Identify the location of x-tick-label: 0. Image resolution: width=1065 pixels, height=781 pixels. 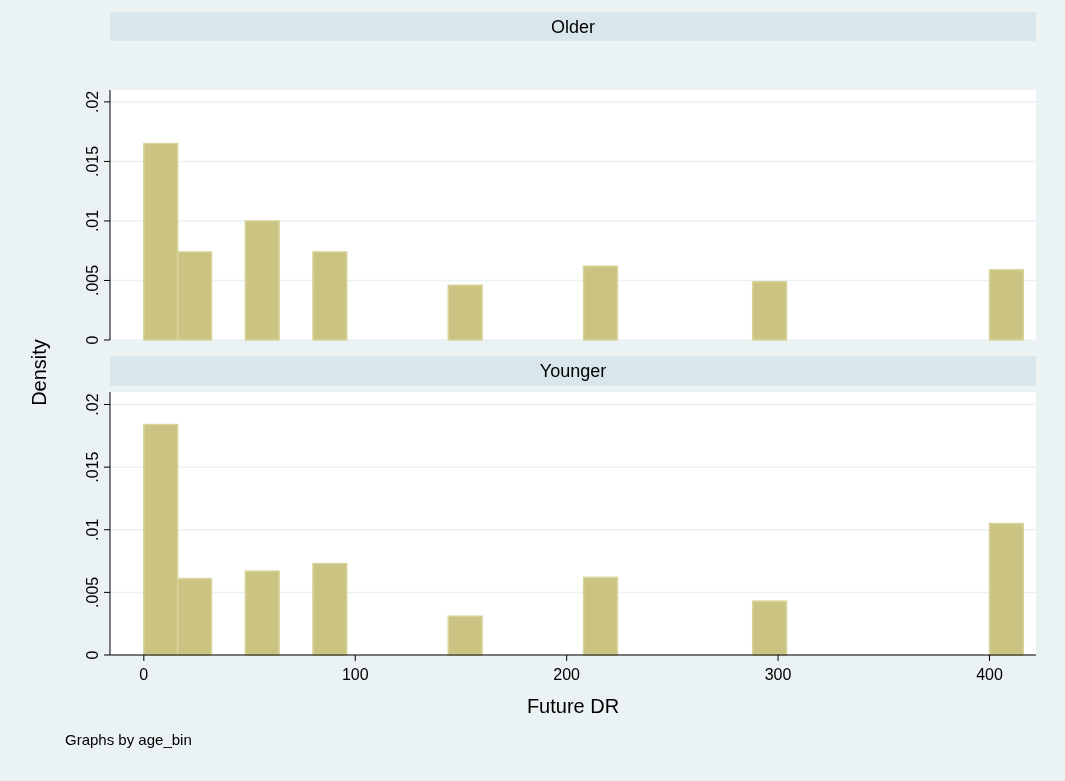
(144, 674).